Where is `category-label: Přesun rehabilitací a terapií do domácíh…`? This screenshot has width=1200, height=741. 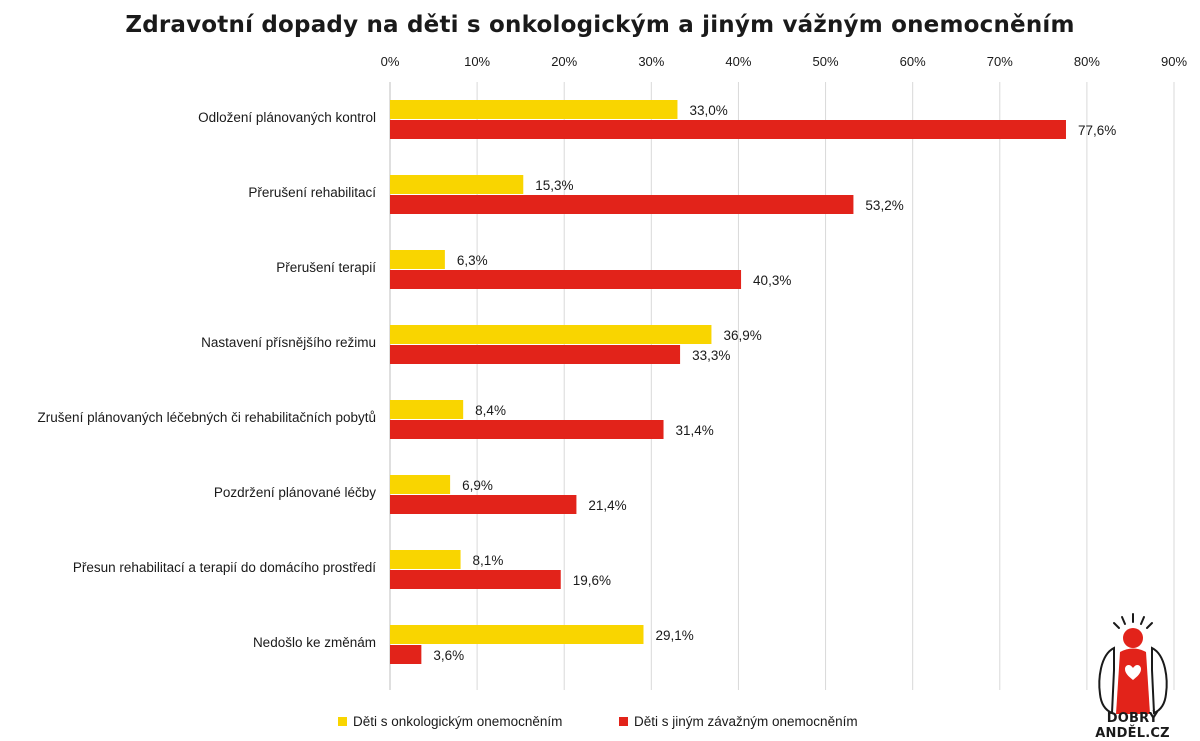 category-label: Přesun rehabilitací a terapií do domácíh… is located at coordinates (224, 567).